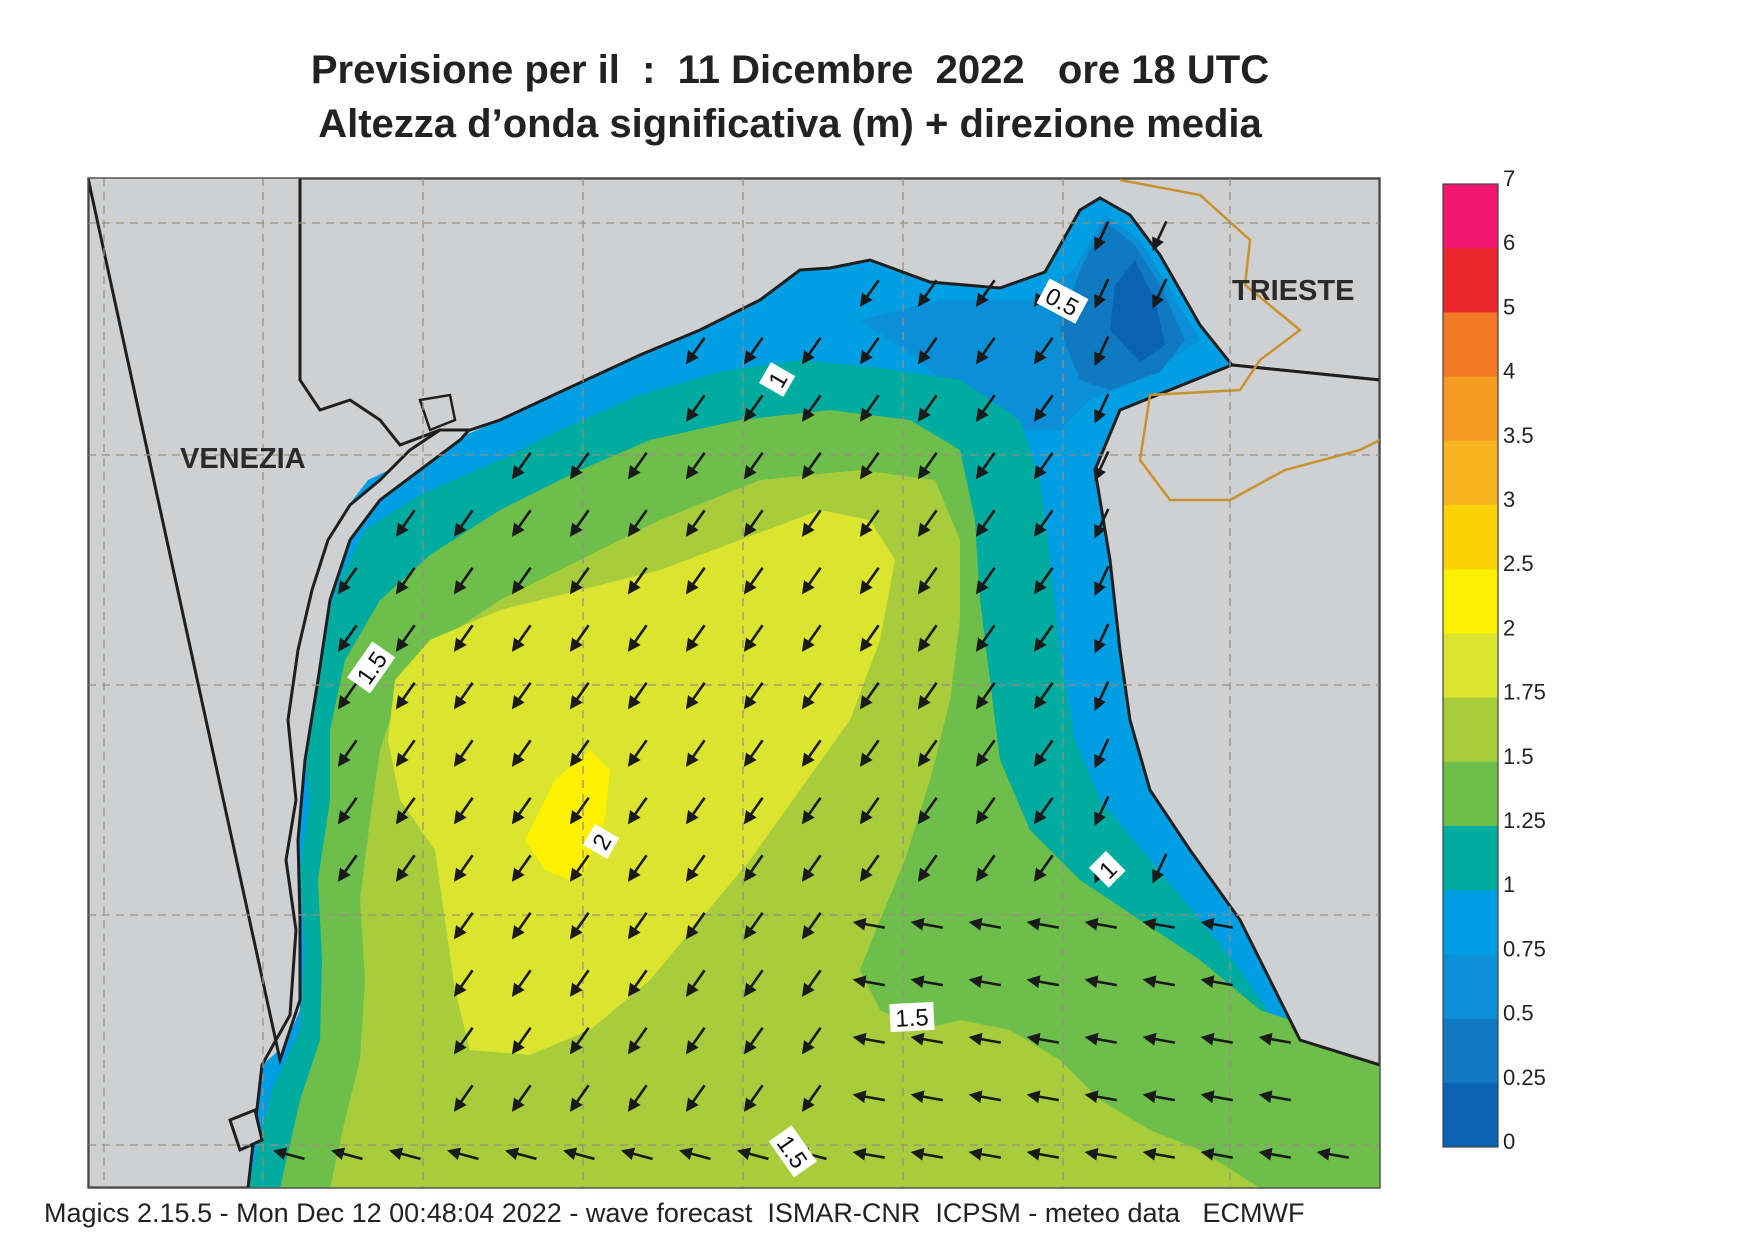  What do you see at coordinates (1524, 692) in the screenshot?
I see `colorbar-tick-label: 1.75` at bounding box center [1524, 692].